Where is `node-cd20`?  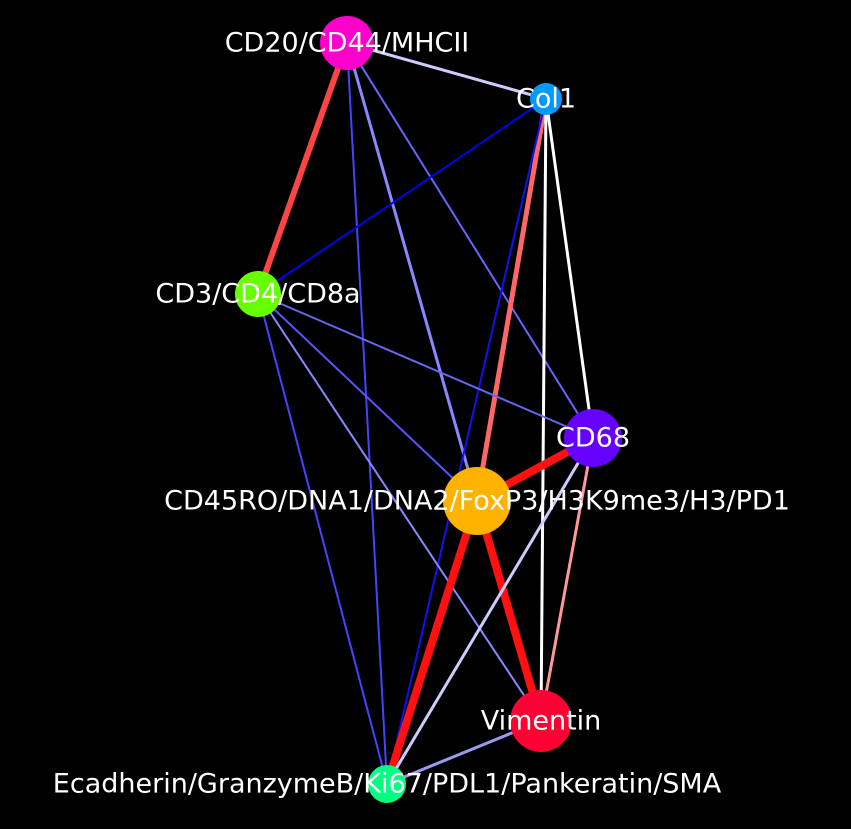 node-cd20 is located at coordinates (347, 43).